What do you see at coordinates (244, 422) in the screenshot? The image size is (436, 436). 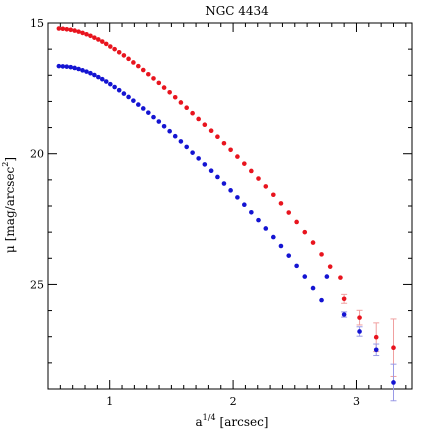 I see `x-label-unit: [arcsec]` at bounding box center [244, 422].